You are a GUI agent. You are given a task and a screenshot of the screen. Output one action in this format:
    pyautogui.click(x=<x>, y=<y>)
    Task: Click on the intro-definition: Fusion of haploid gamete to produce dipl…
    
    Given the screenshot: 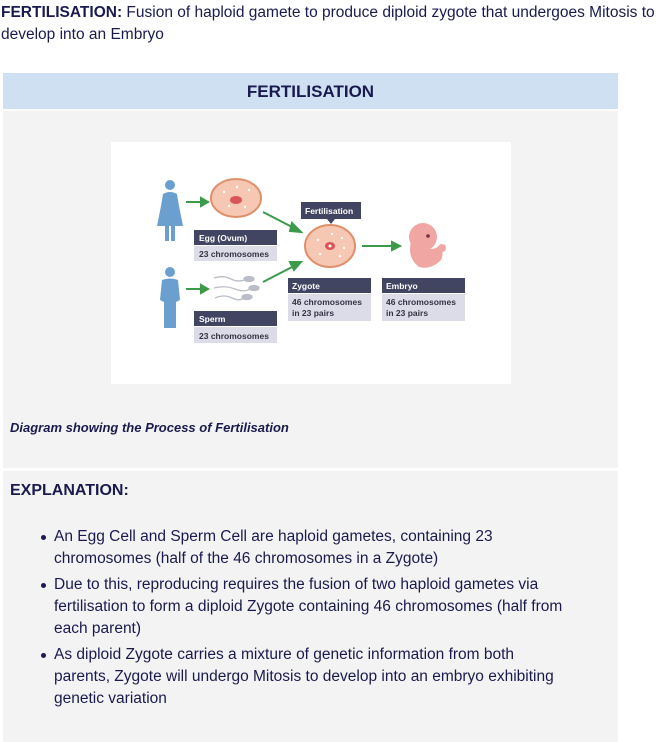 What is the action you would take?
    pyautogui.click(x=328, y=23)
    